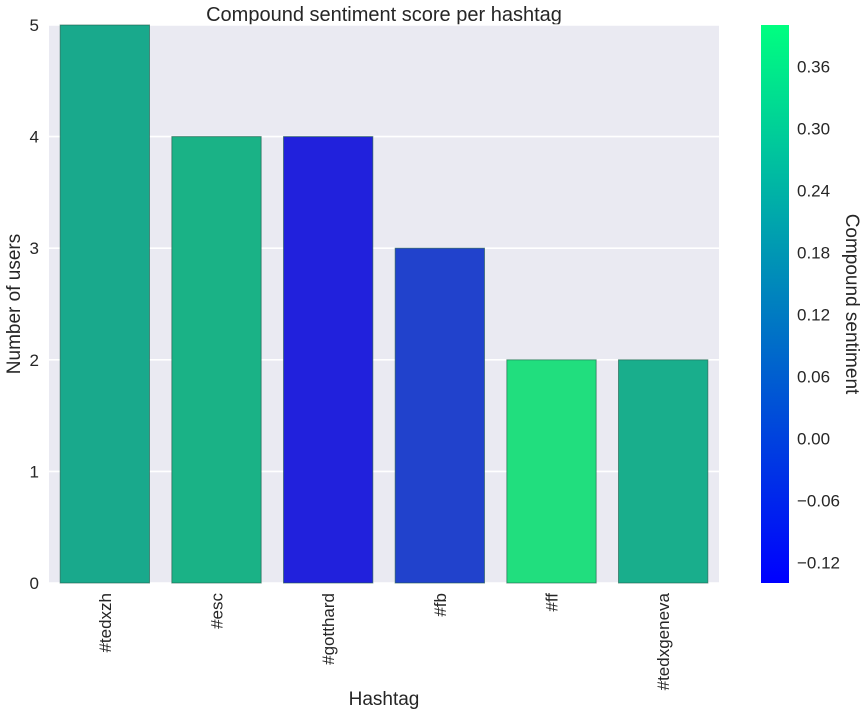 The height and width of the screenshot is (715, 867). I want to click on colorbar-tick-label: −0.12, so click(818, 562).